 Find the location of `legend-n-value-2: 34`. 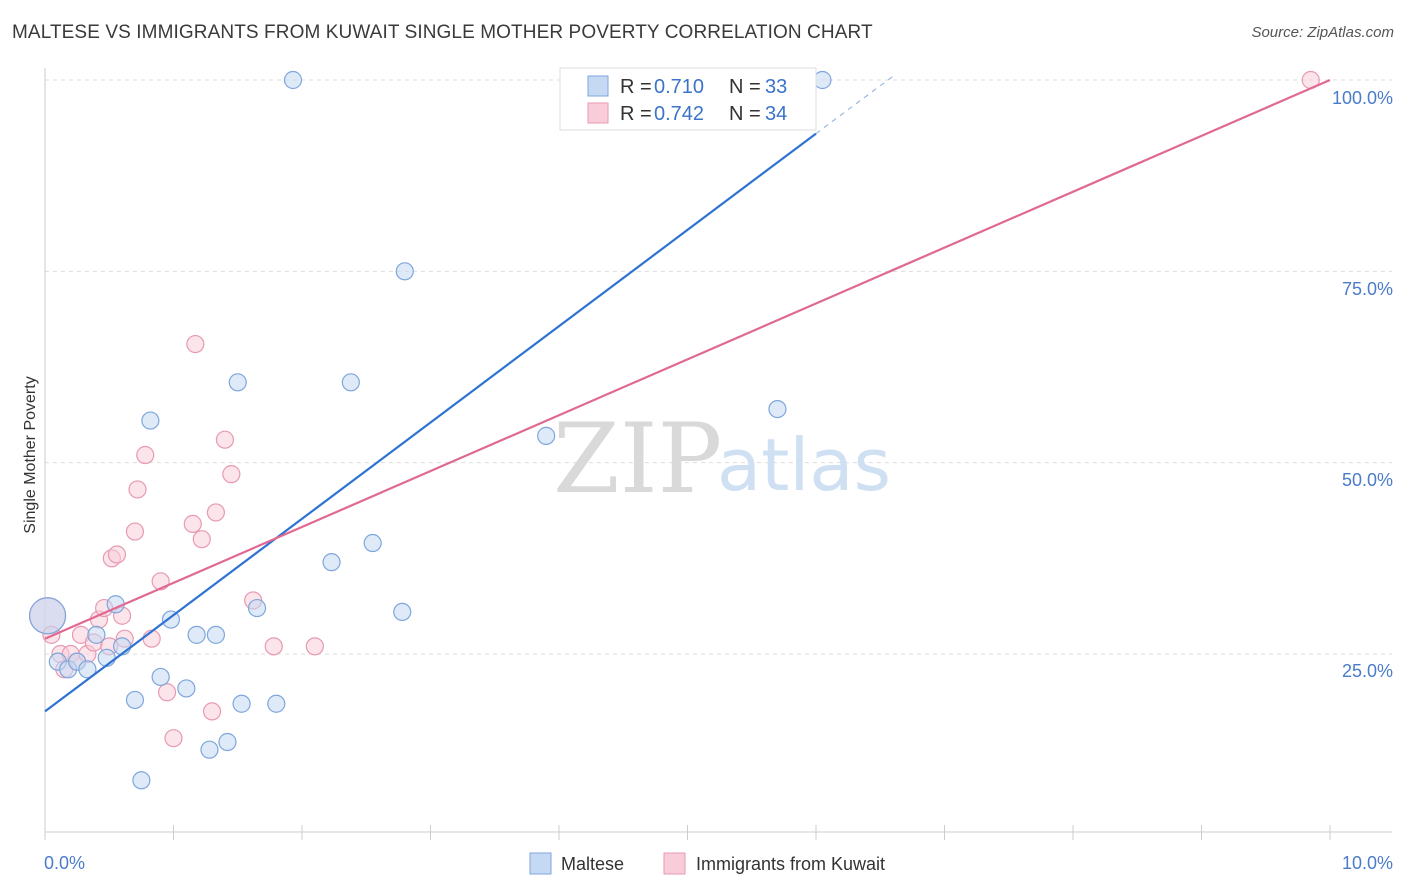

legend-n-value-2: 34 is located at coordinates (776, 114).